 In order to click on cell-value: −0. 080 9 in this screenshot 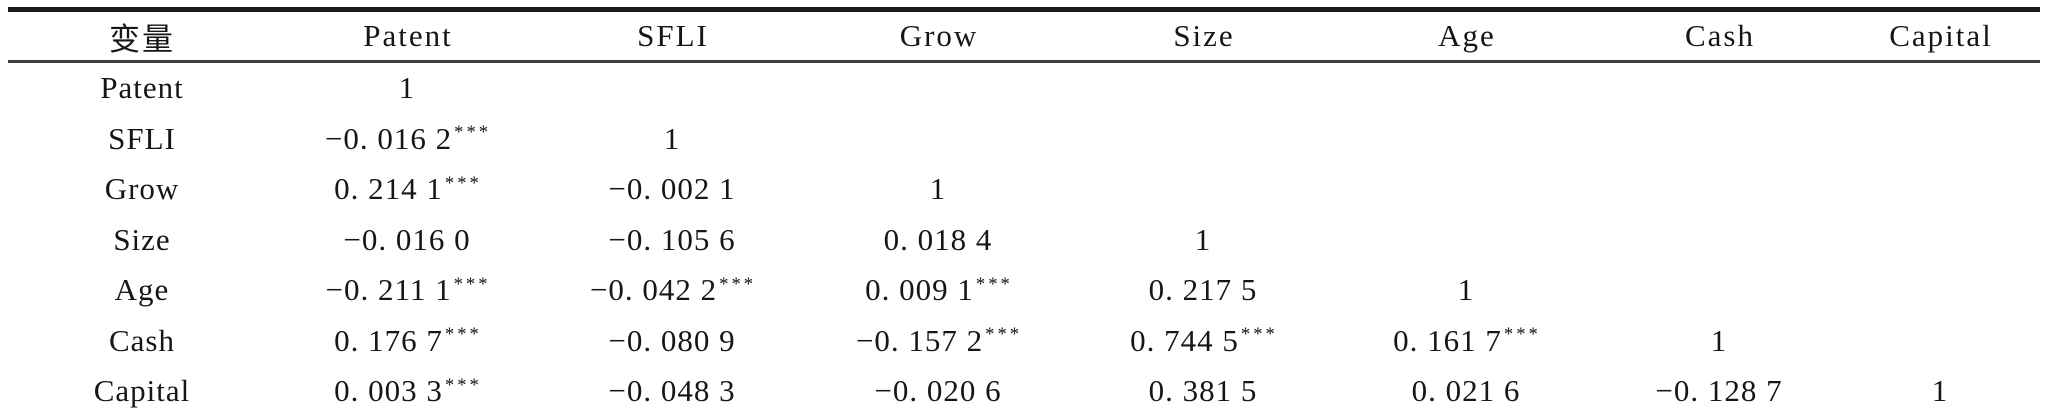, I will do `click(672, 340)`.